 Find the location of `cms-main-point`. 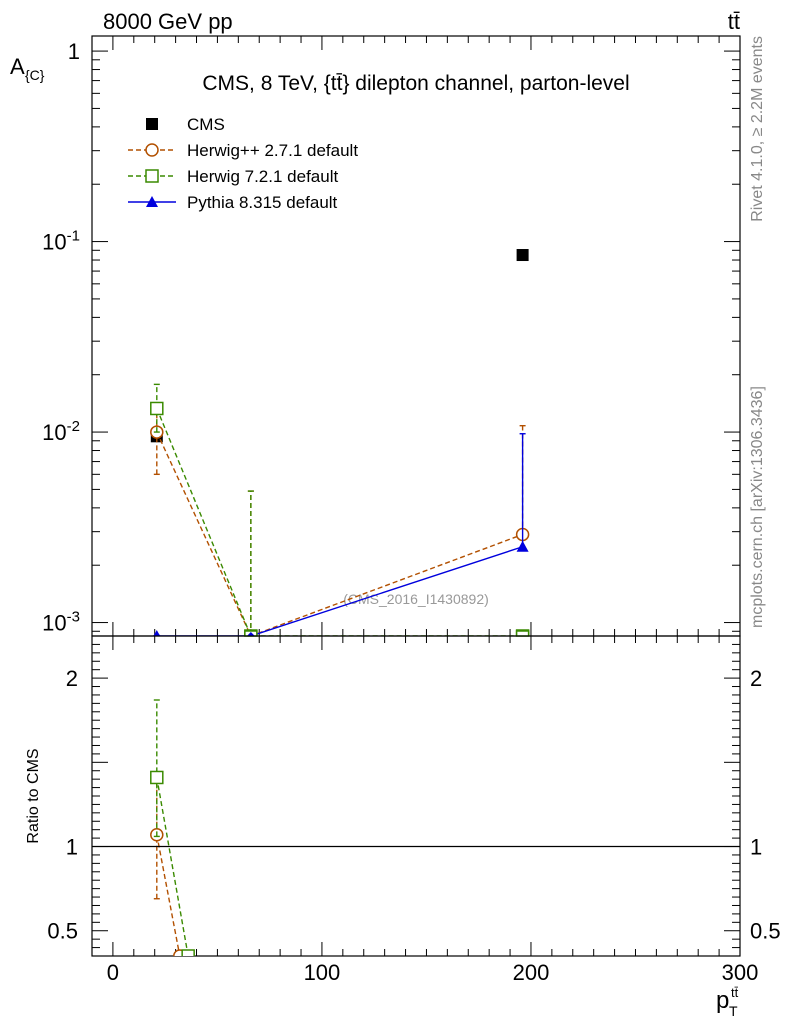

cms-main-point is located at coordinates (522, 255).